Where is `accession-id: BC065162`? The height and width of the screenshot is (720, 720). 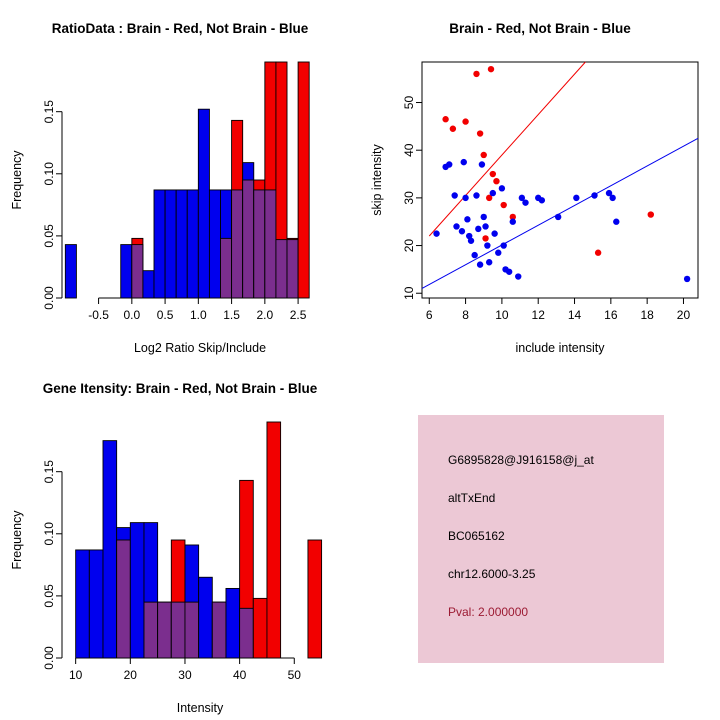
accession-id: BC065162 is located at coordinates (476, 536).